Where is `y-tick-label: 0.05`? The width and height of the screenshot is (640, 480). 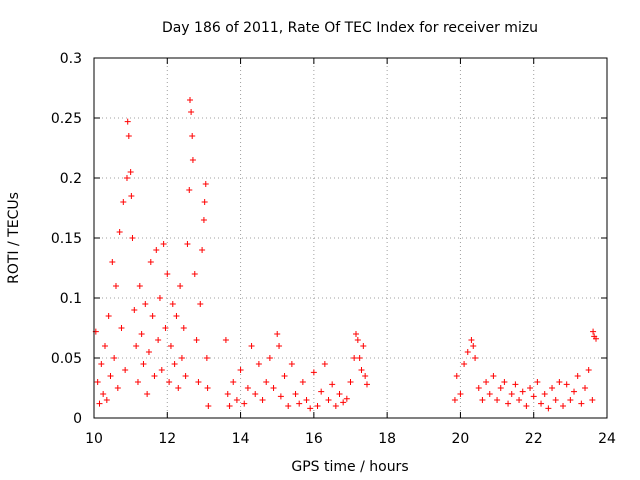 y-tick-label: 0.05 is located at coordinates (66, 359).